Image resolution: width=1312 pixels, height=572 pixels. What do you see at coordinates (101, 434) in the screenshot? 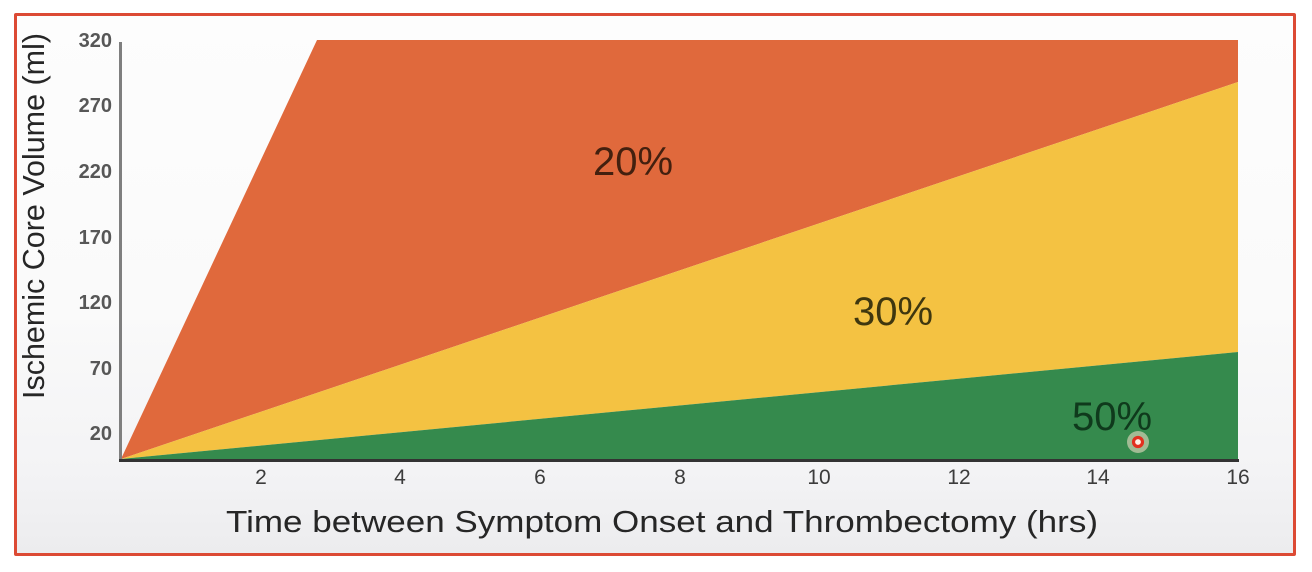
I see `y-tick-20: 20` at bounding box center [101, 434].